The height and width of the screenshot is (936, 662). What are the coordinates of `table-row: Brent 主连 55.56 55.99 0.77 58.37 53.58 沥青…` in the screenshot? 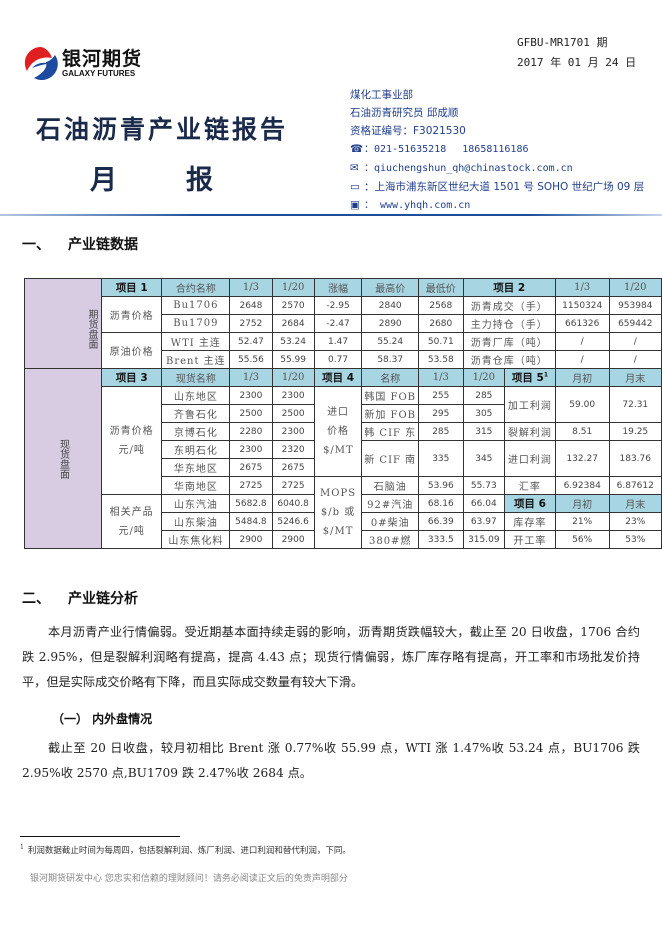 It's located at (343, 359).